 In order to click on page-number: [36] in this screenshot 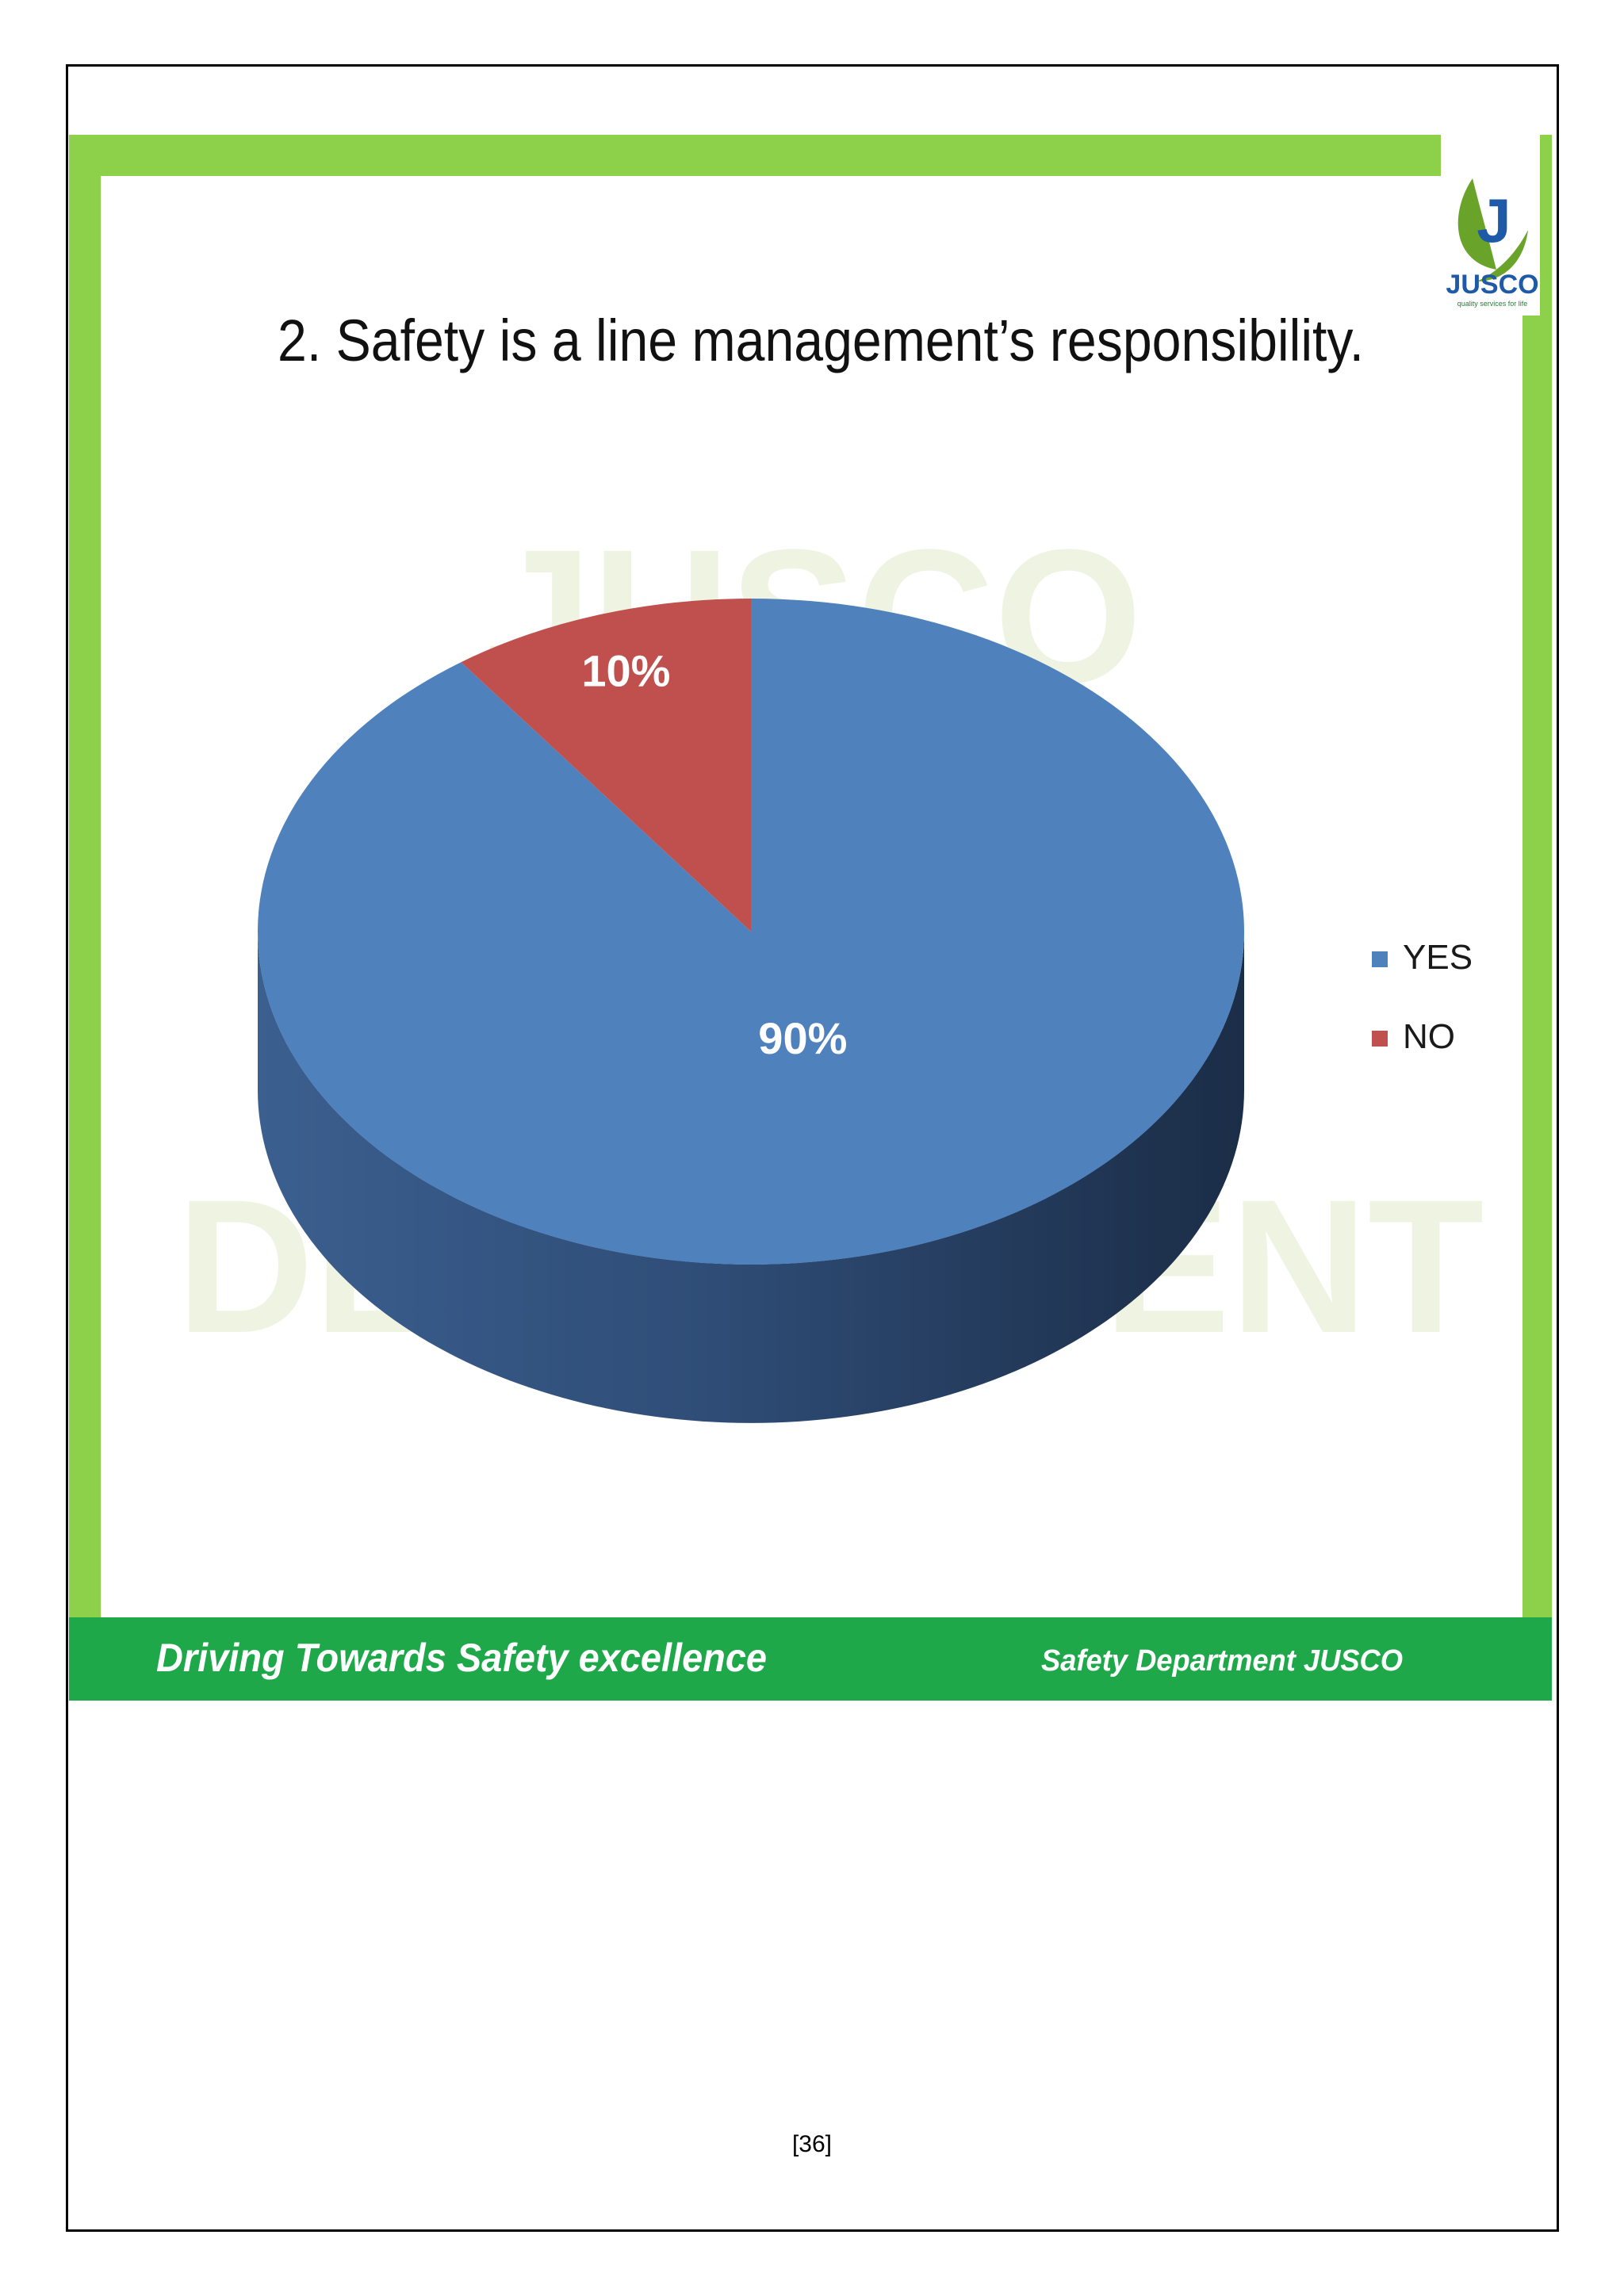, I will do `click(812, 2144)`.